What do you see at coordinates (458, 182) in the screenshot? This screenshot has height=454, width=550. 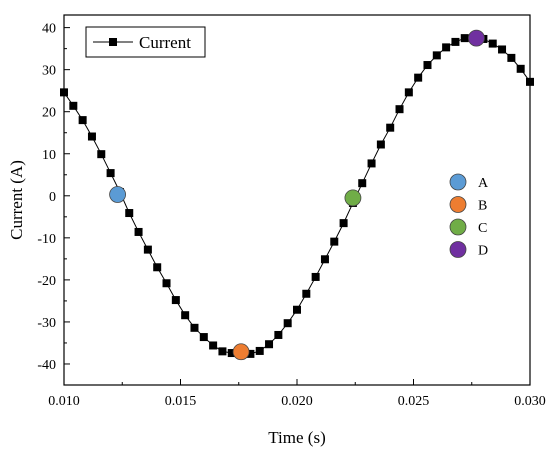 I see `highlight-legend-marker-a` at bounding box center [458, 182].